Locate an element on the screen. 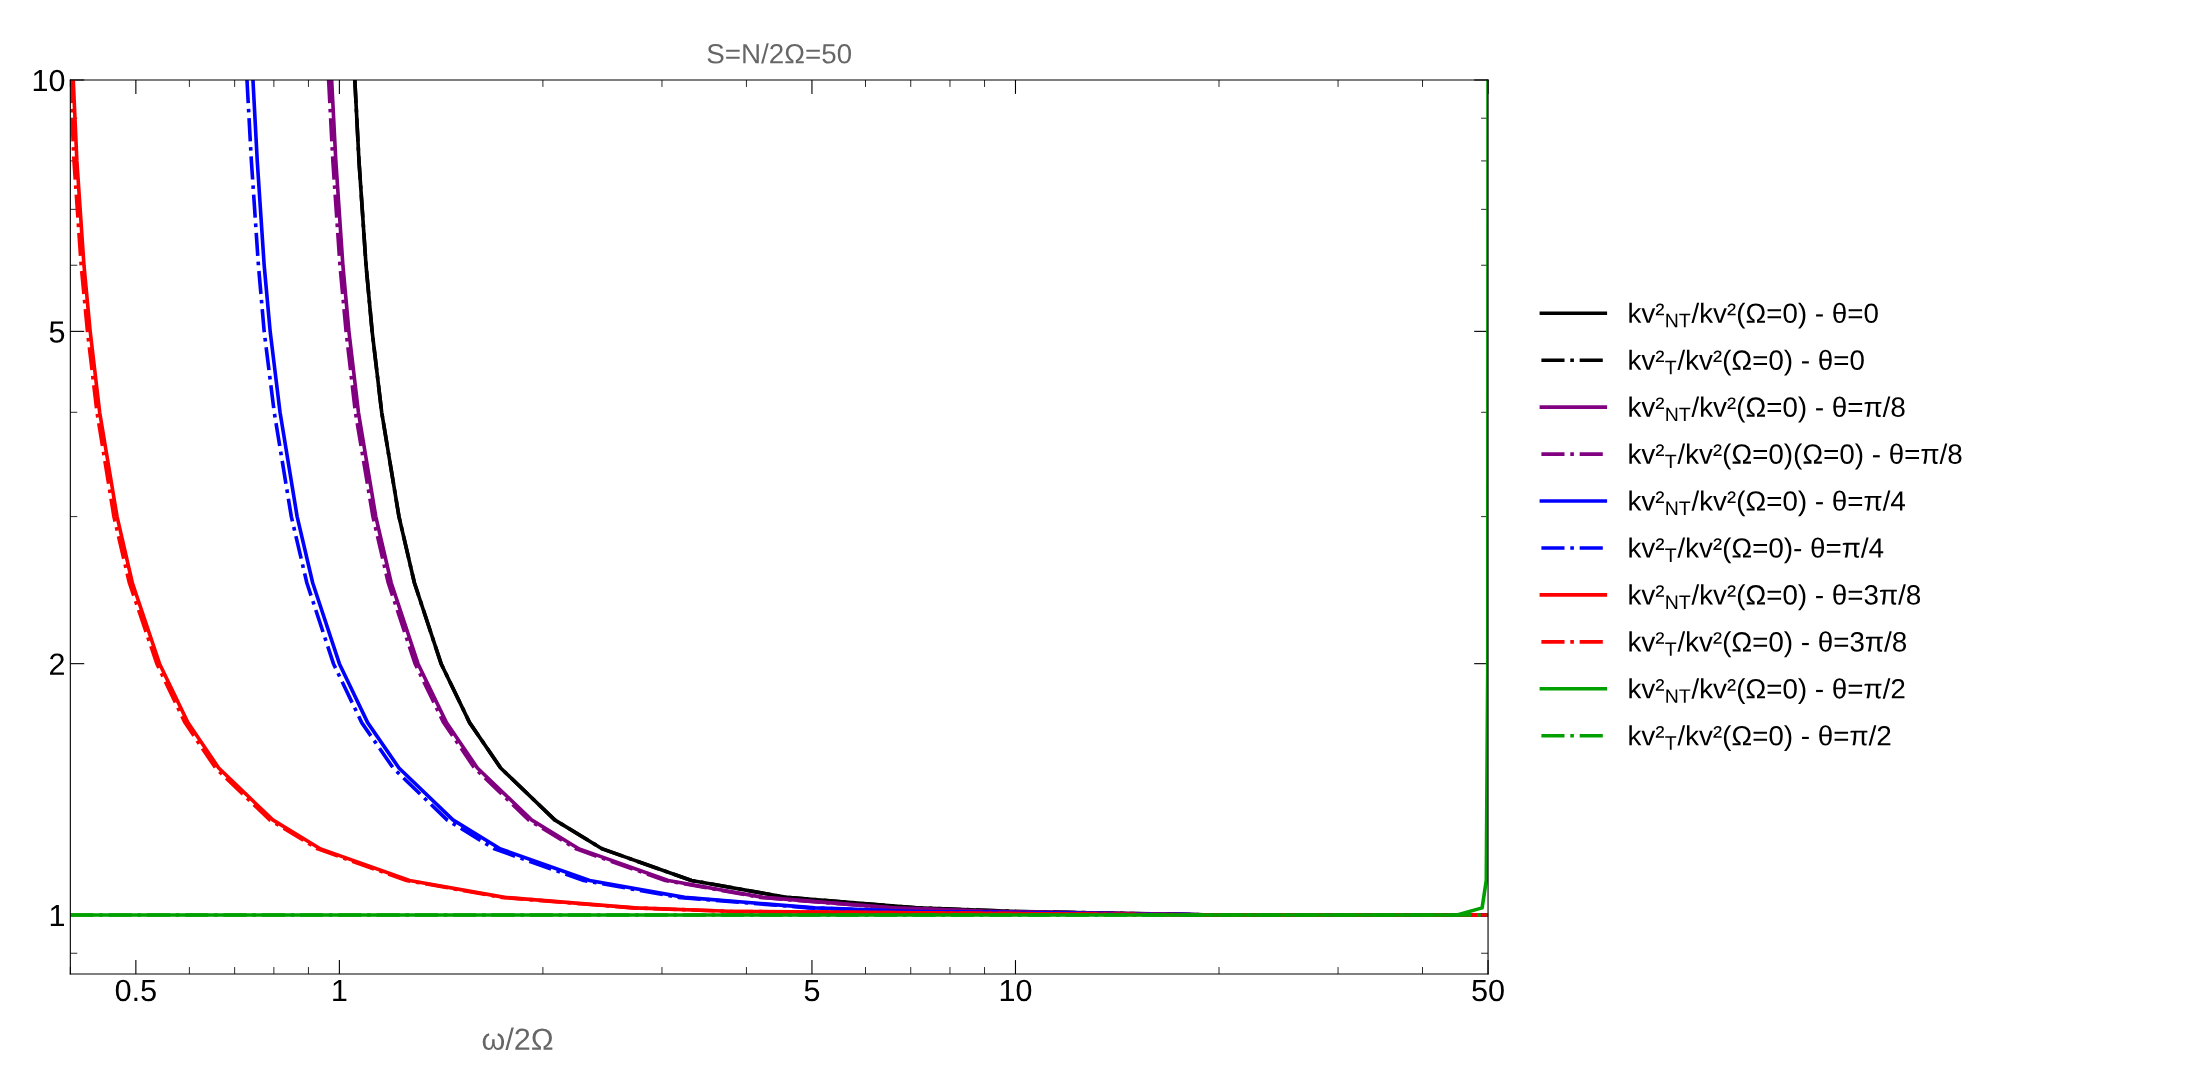 The image size is (2198, 1081). legend-label: kv²$_{T}$/kv²(Ω=0)- θ=π/4 is located at coordinates (1756, 550).